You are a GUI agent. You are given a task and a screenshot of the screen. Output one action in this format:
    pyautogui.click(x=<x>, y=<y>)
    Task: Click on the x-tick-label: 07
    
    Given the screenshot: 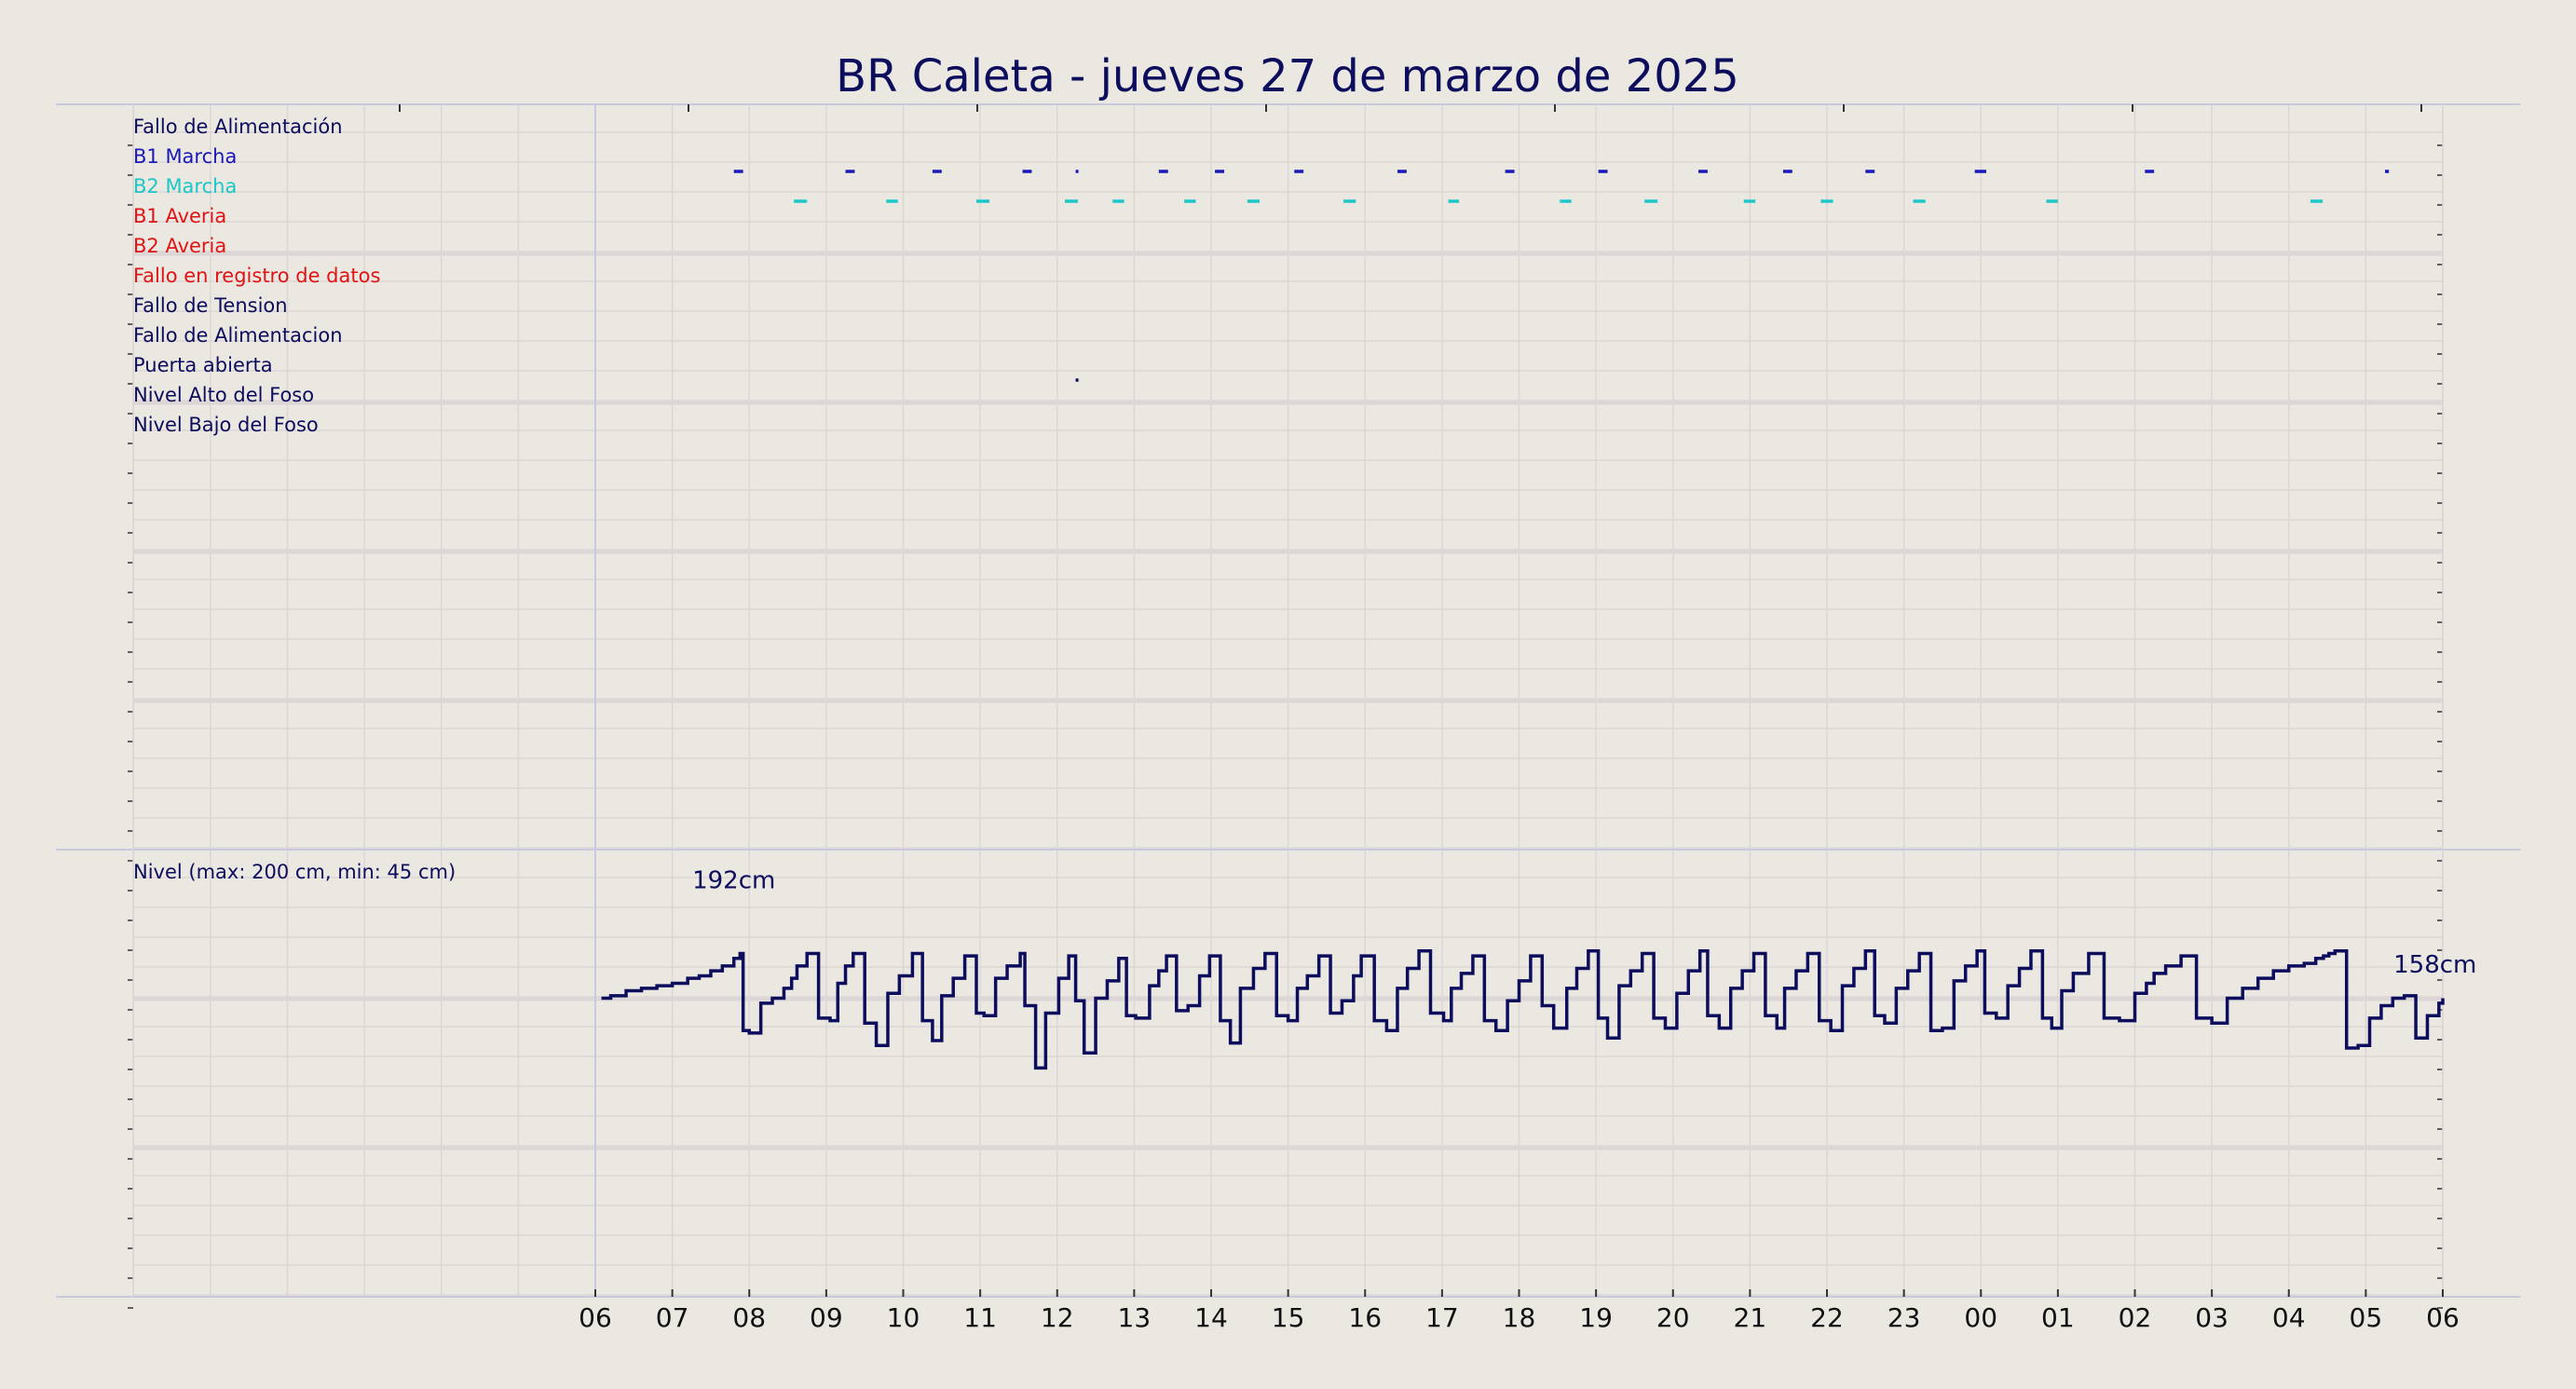 What is the action you would take?
    pyautogui.click(x=673, y=1317)
    